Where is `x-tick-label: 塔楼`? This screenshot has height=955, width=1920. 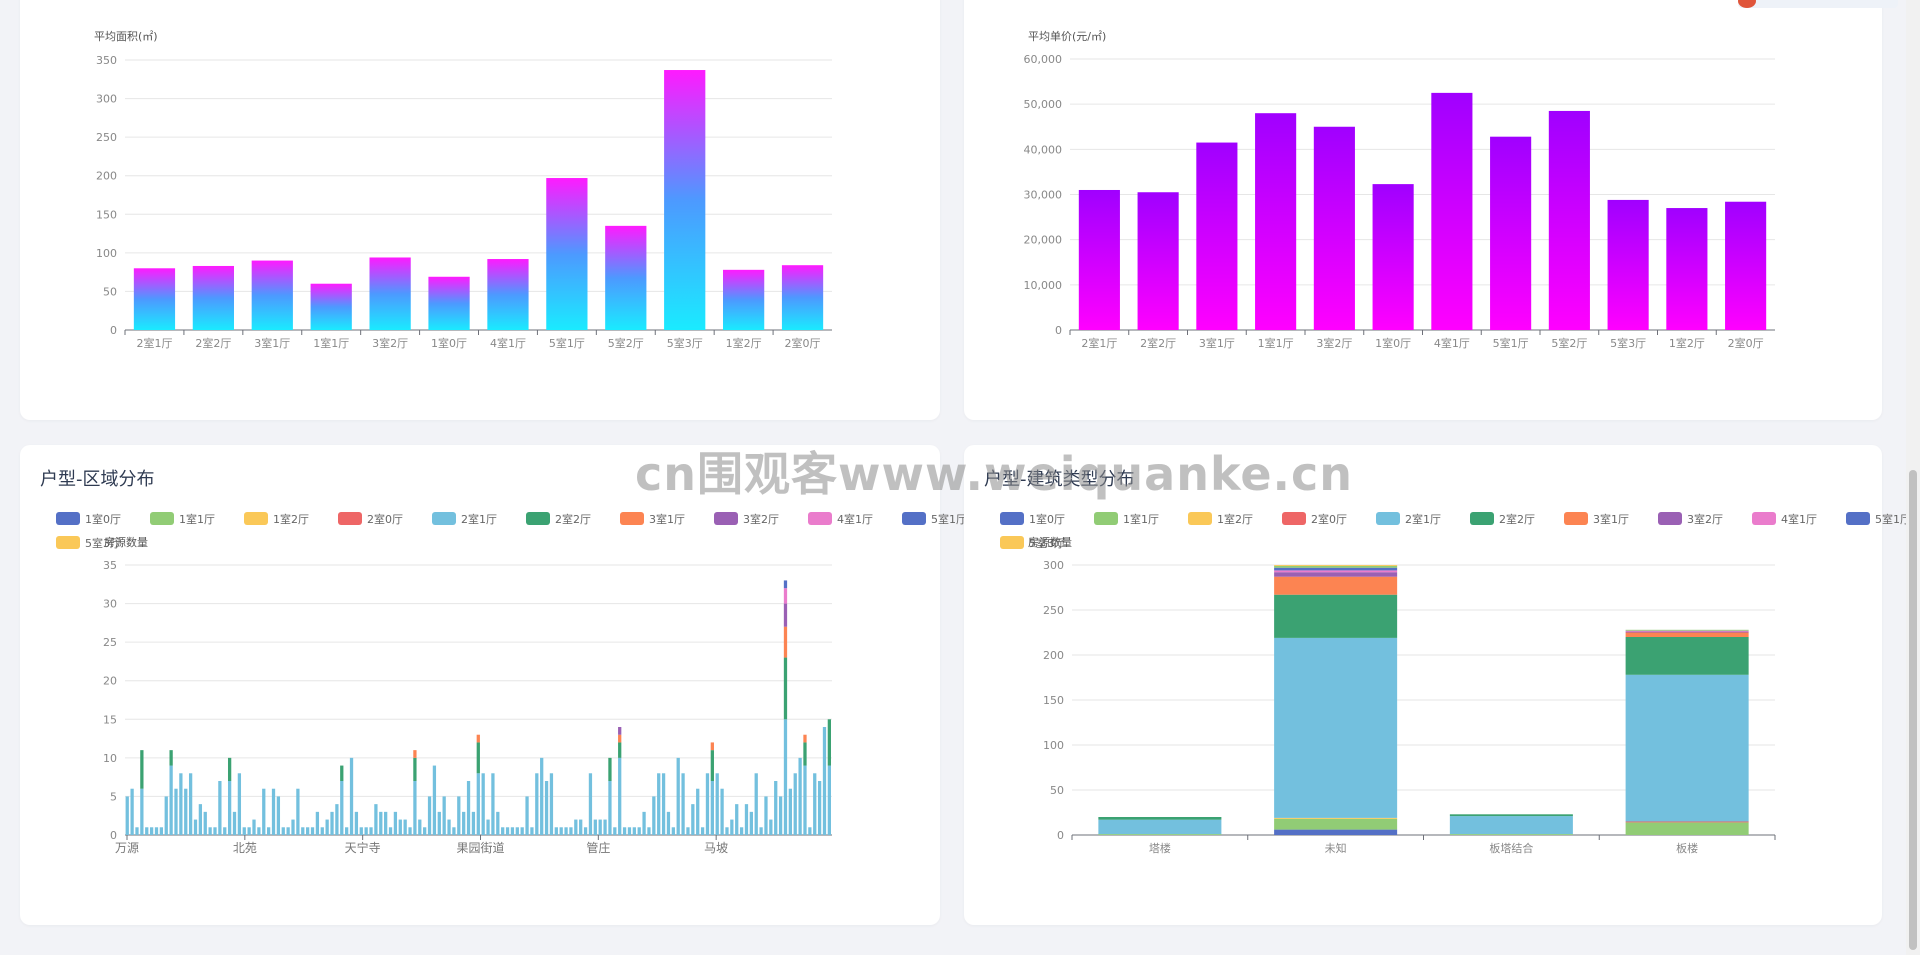 x-tick-label: 塔楼 is located at coordinates (1160, 848).